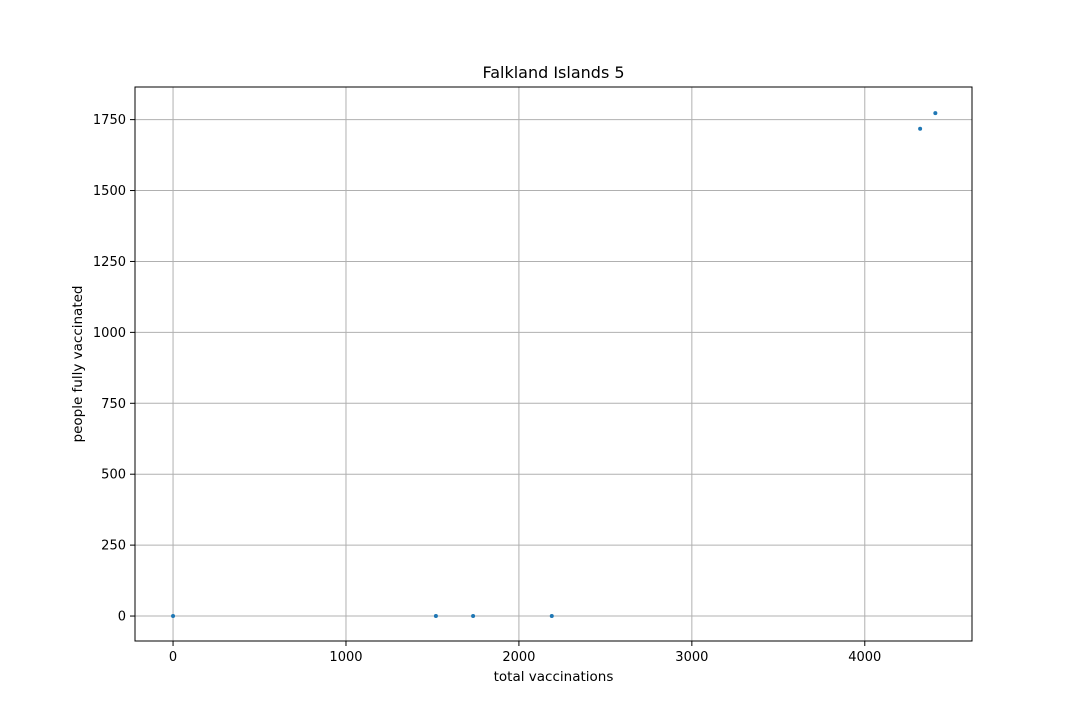 This screenshot has height=720, width=1080. Describe the element at coordinates (109, 191) in the screenshot. I see `y-tick-label: 1500` at that location.